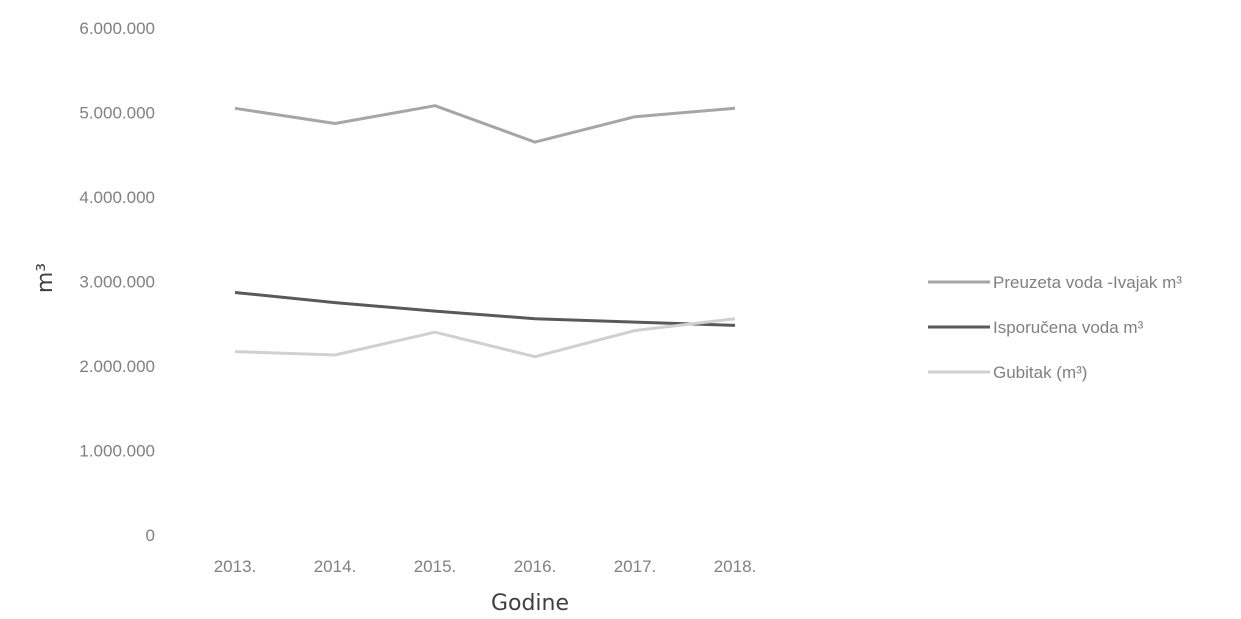 This screenshot has height=619, width=1241. I want to click on y-tick-label: 6.000.000, so click(117, 28).